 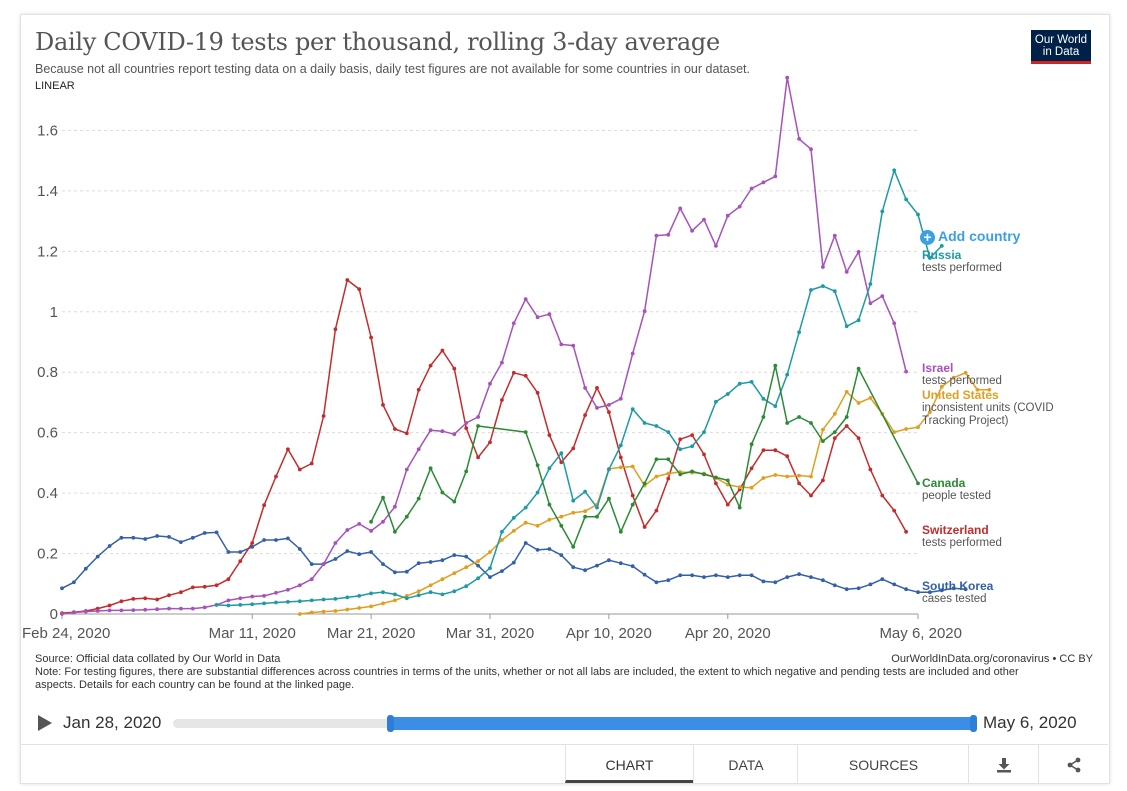 What do you see at coordinates (960, 395) in the screenshot?
I see `us-name: United States` at bounding box center [960, 395].